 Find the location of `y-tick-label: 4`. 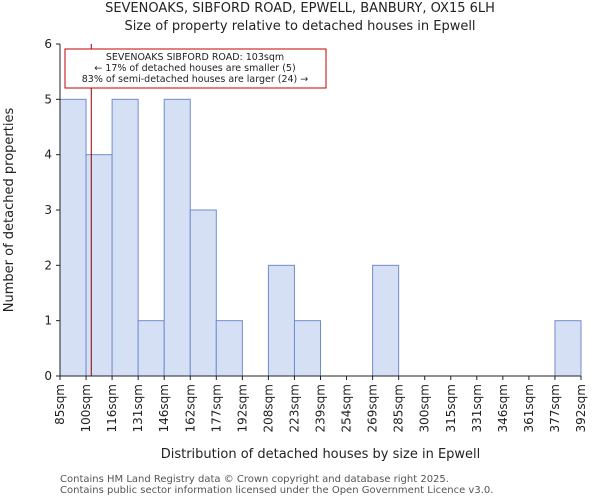

y-tick-label: 4 is located at coordinates (48, 155).